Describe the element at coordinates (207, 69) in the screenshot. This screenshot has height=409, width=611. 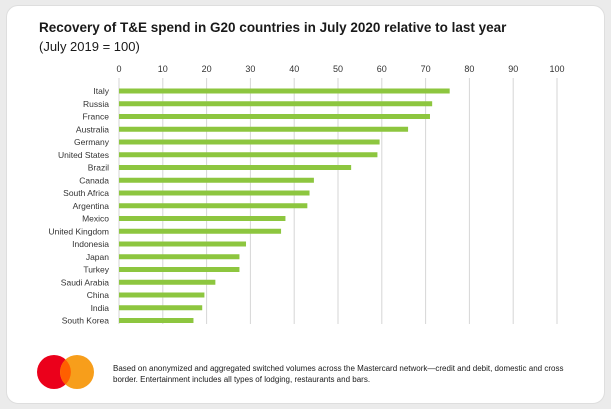
I see `x-tick-label: 20` at that location.